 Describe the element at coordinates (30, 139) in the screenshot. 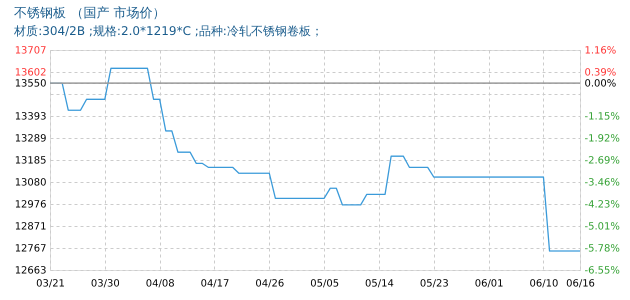

I see `y-tick-label: 13289` at that location.